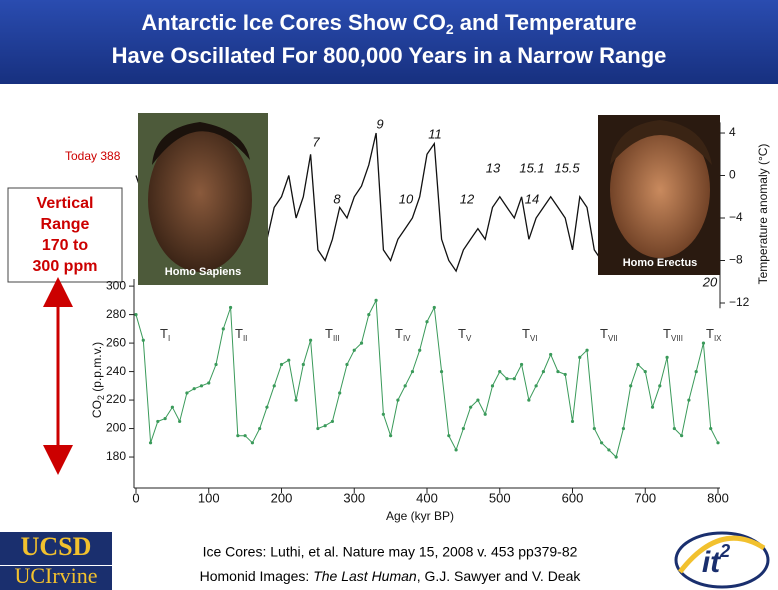  I want to click on citation-part: , G.J. Sawyer and V. Deak, so click(499, 576).